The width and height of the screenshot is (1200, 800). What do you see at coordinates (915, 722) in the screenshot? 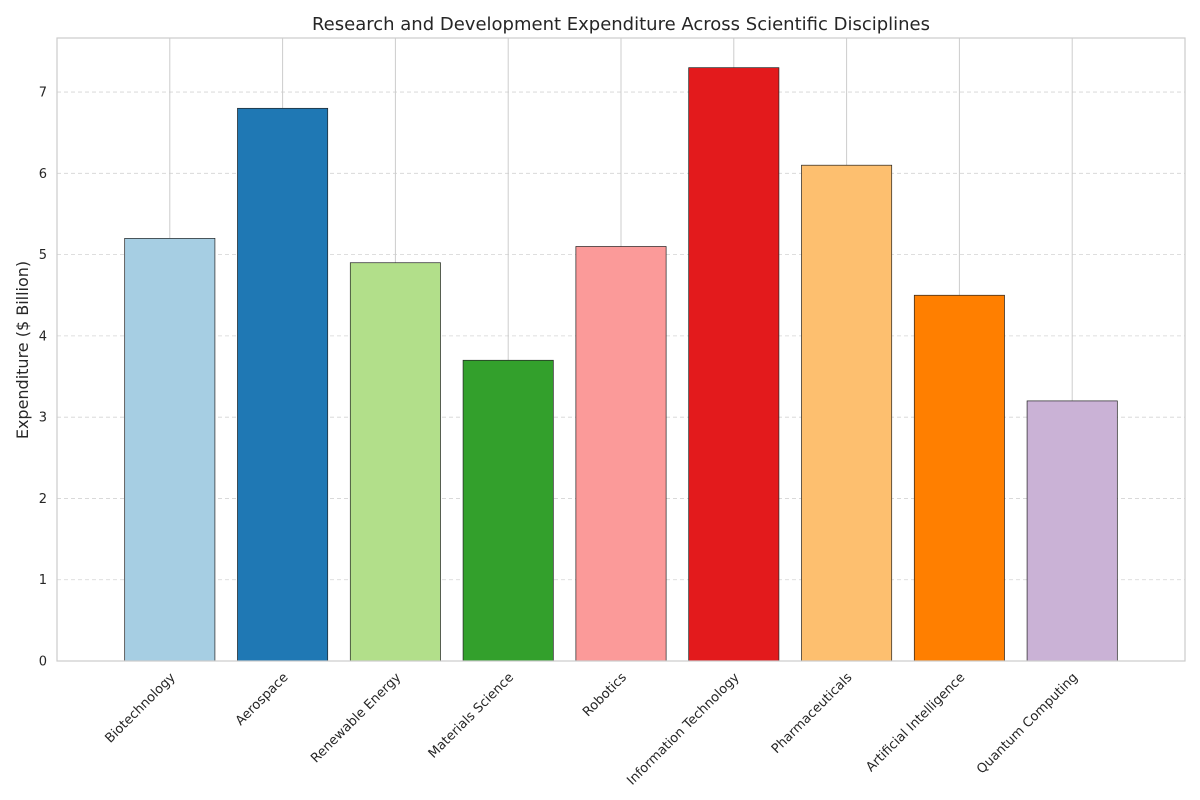
I see `x-tick-label: Artificial Intelligence` at bounding box center [915, 722].